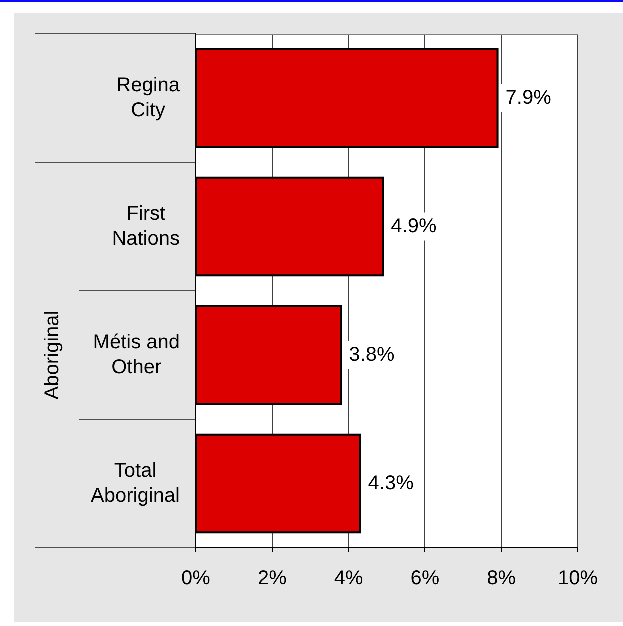 This screenshot has height=626, width=623. I want to click on y-tick-label: Métis and Other, so click(136, 354).